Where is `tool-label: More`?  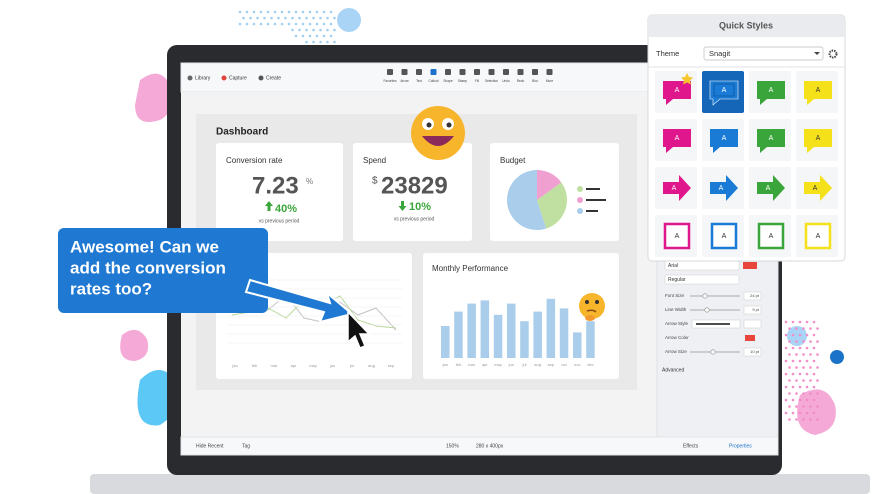 tool-label: More is located at coordinates (549, 81).